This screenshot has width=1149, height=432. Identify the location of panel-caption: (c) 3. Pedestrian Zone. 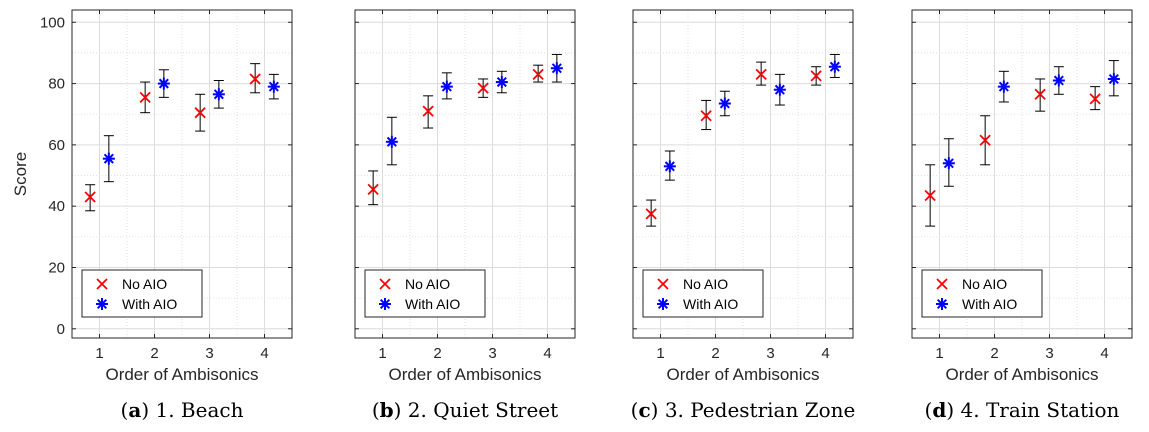
(743, 410).